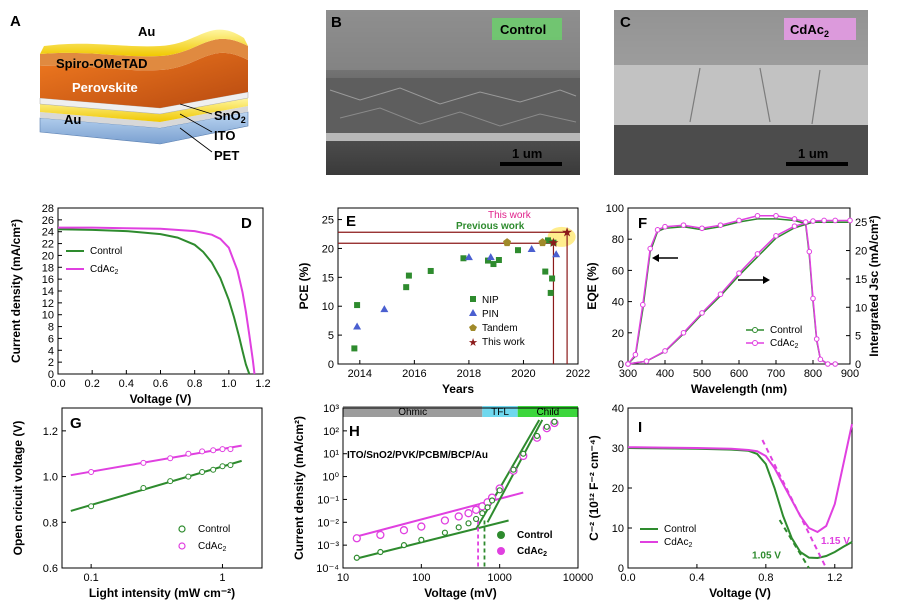 This screenshot has width=899, height=606. I want to click on panel-label: B, so click(336, 22).